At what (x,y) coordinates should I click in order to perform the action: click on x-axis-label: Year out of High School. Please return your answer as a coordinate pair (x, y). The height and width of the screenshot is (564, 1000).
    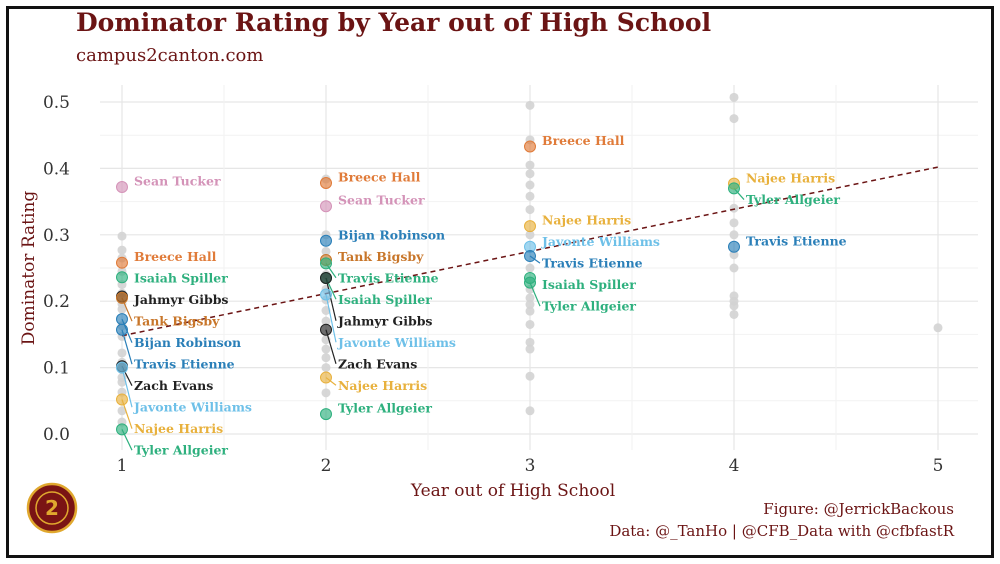
    Looking at the image, I should click on (512, 491).